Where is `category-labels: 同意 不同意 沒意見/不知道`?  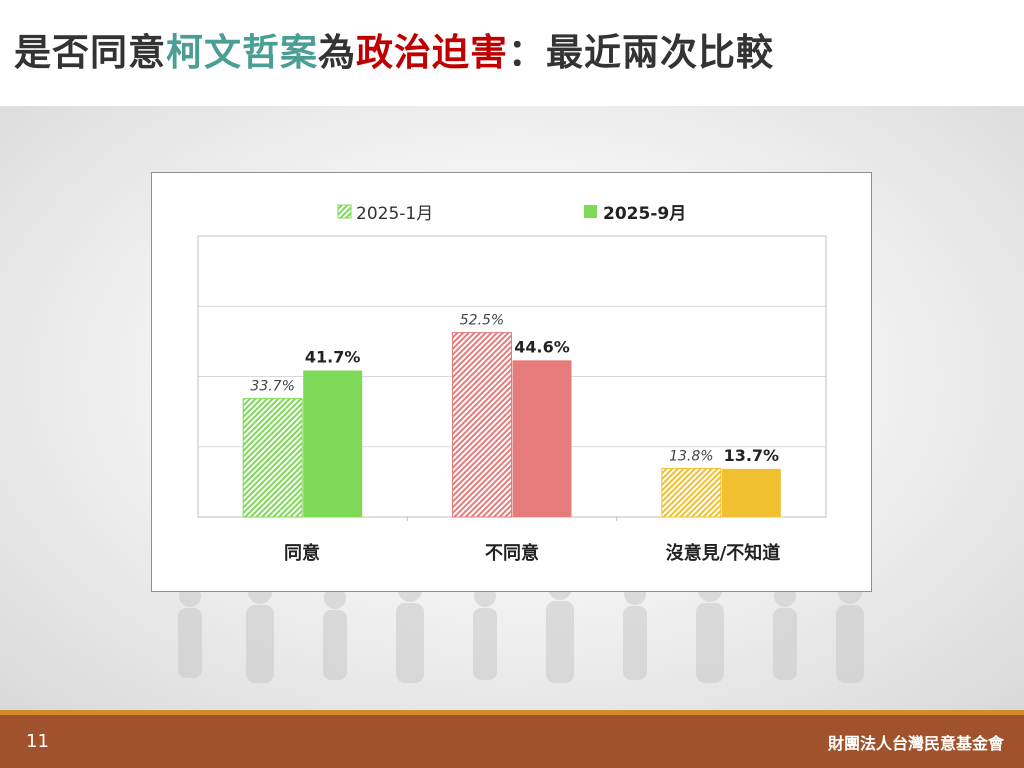
category-labels: 同意 不同意 沒意見/不知道 is located at coordinates (532, 553).